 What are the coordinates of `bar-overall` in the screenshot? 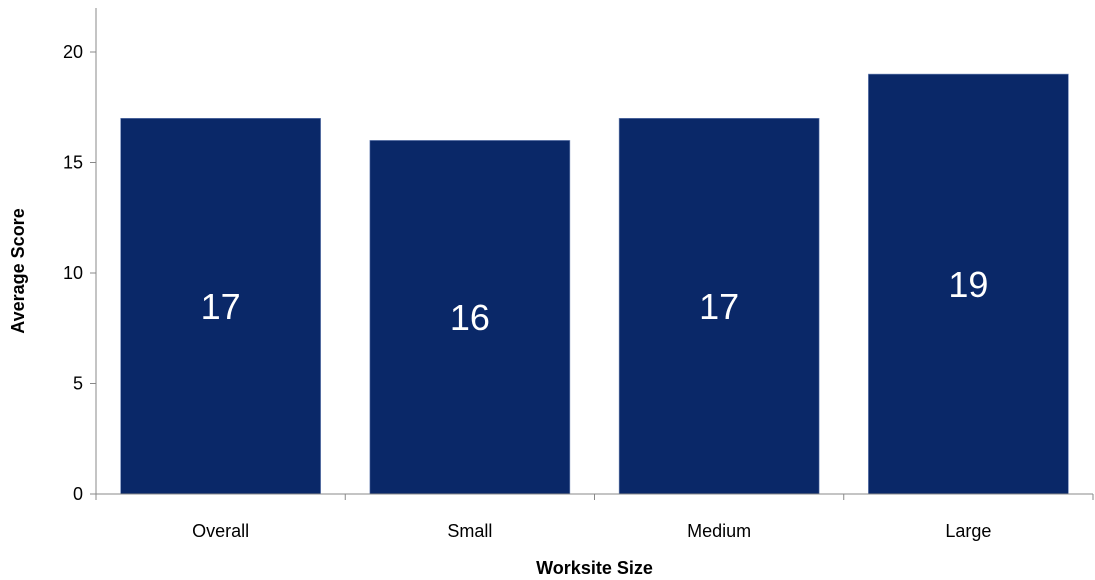 It's located at (220, 306).